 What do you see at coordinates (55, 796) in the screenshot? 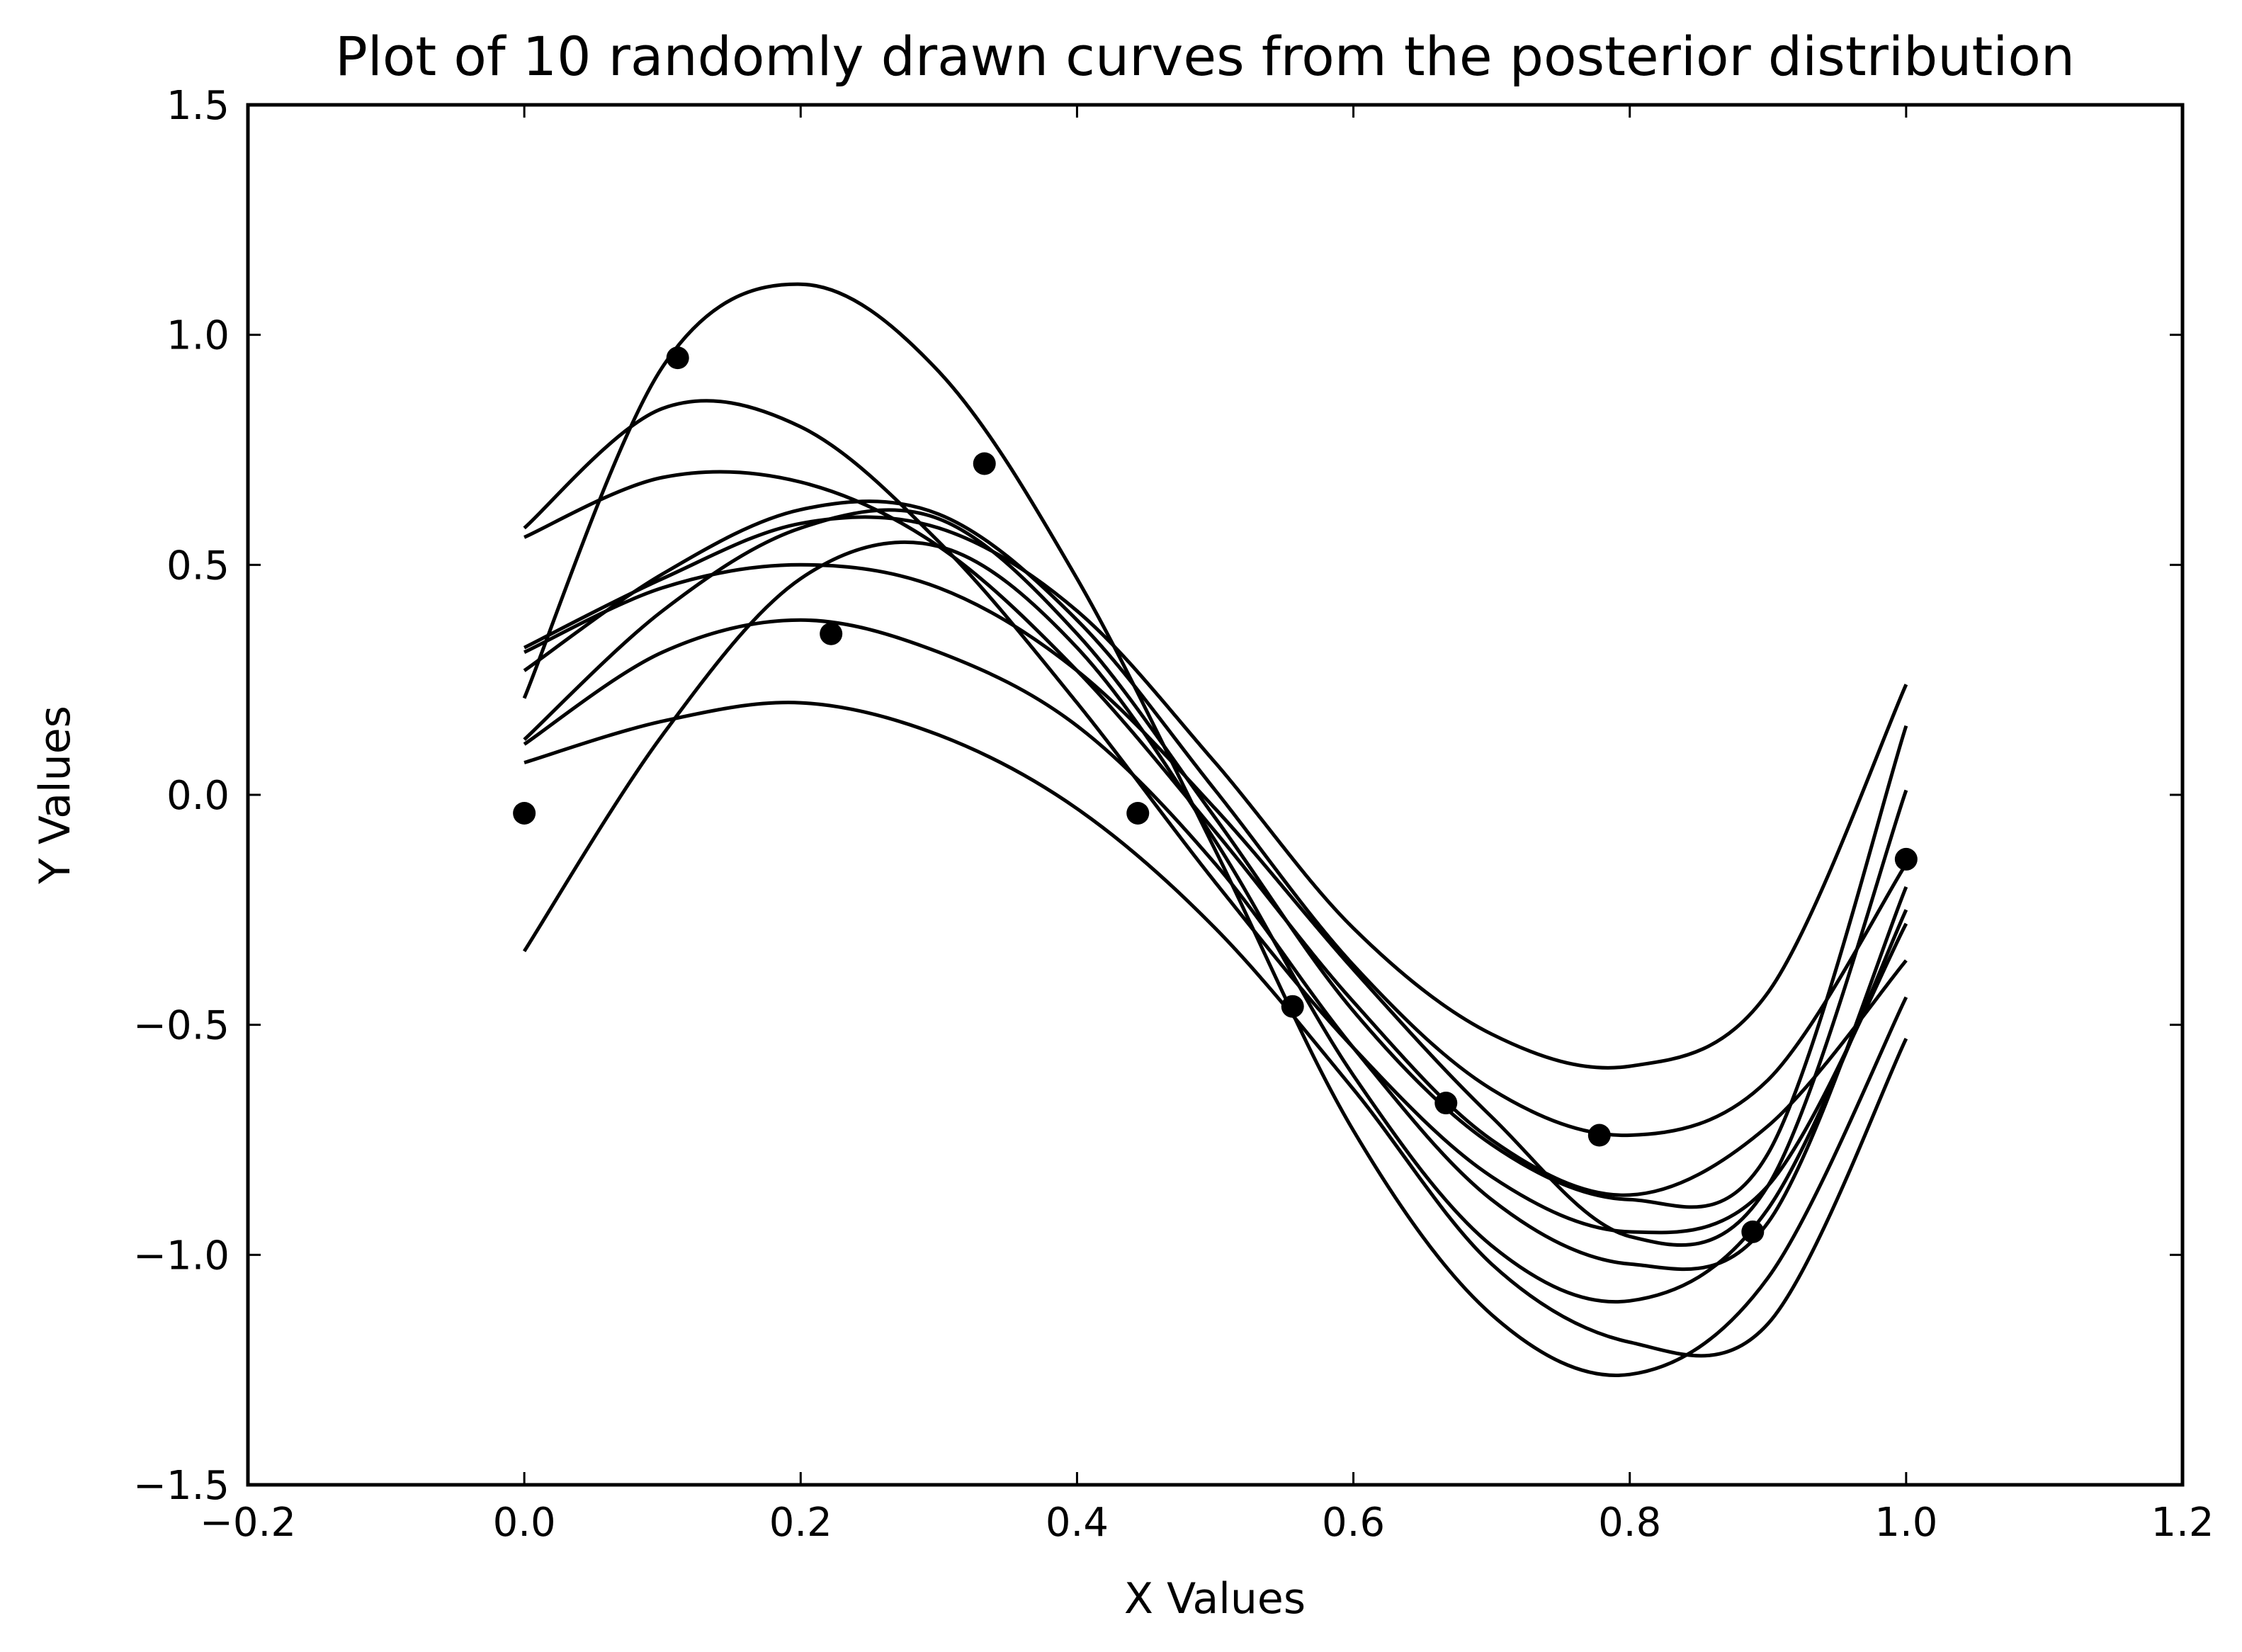
I see `y-axis-label: Y Values` at bounding box center [55, 796].